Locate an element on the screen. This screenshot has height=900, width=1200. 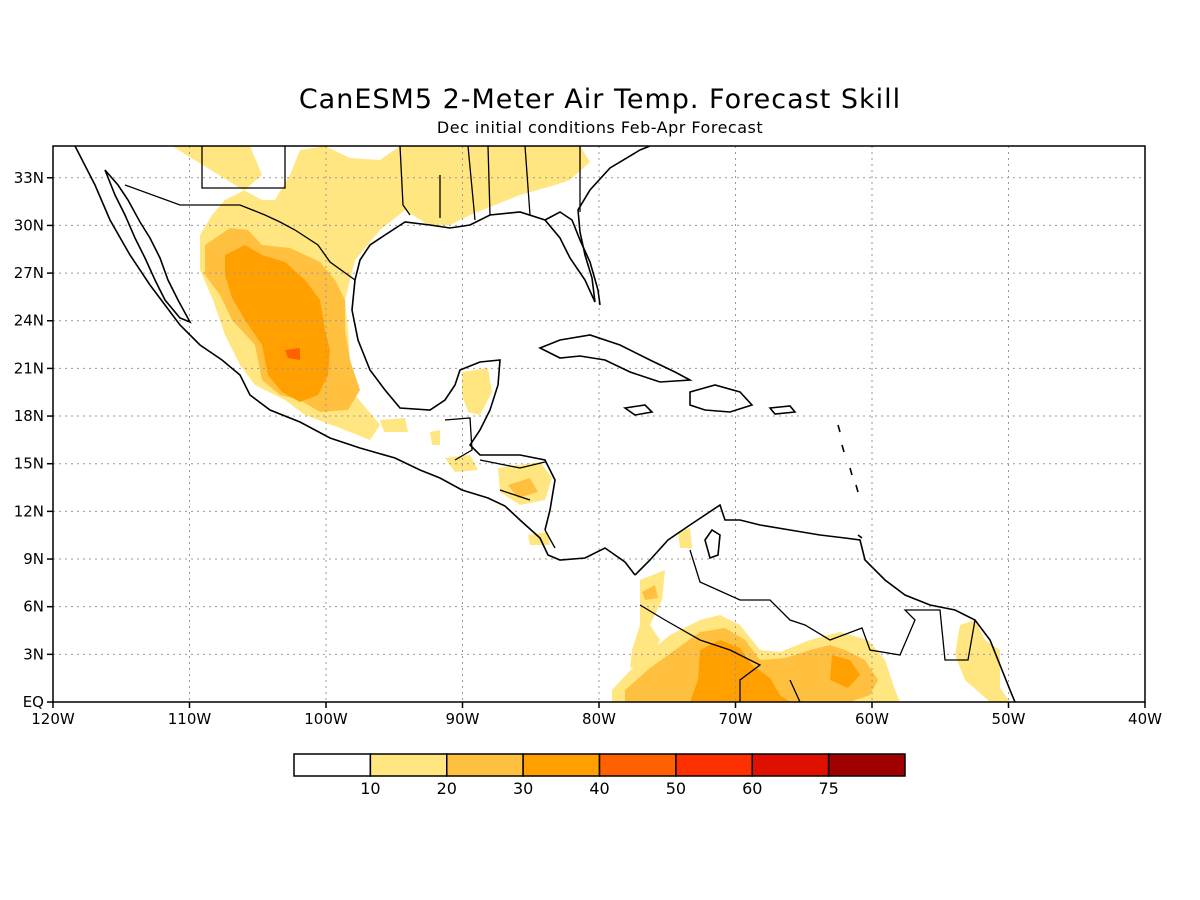
y-tick-label: 15N is located at coordinates (29, 464).